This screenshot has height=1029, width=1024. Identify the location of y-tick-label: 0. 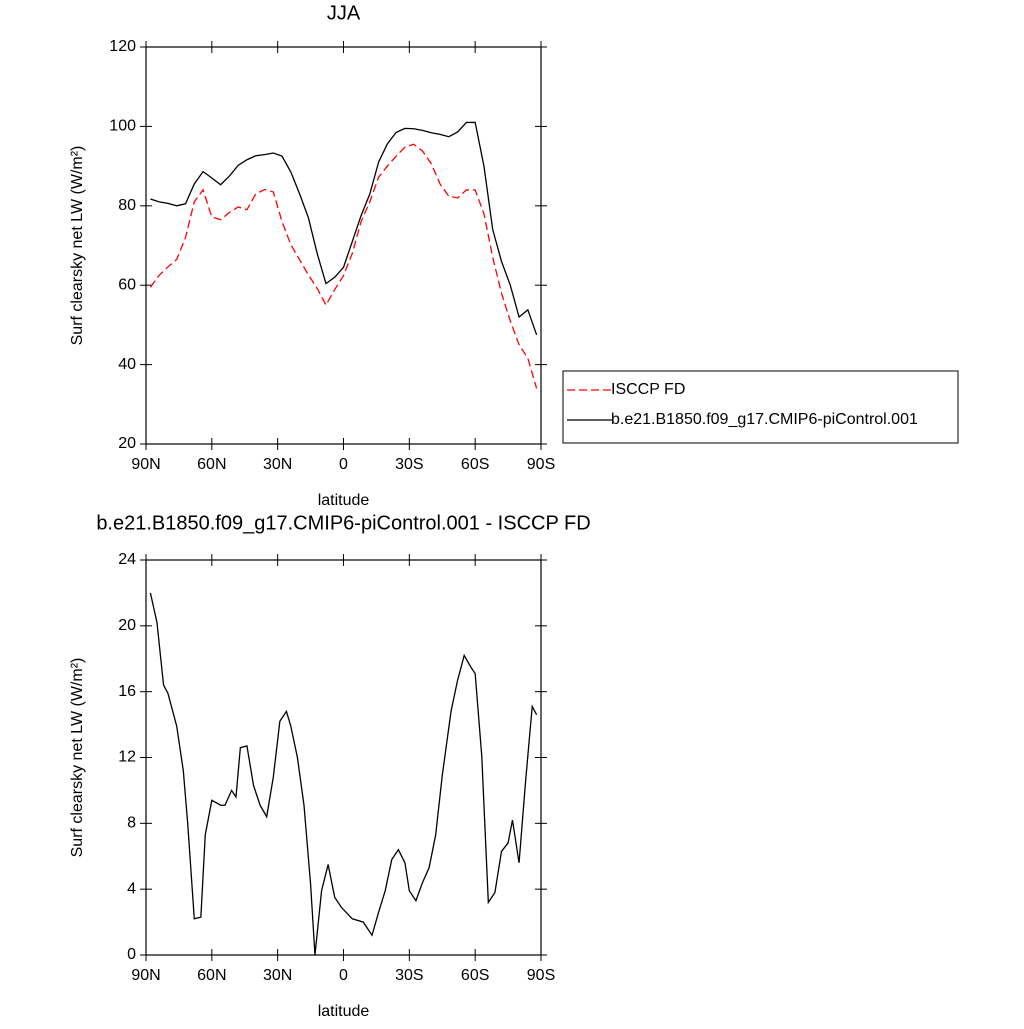
(131, 954).